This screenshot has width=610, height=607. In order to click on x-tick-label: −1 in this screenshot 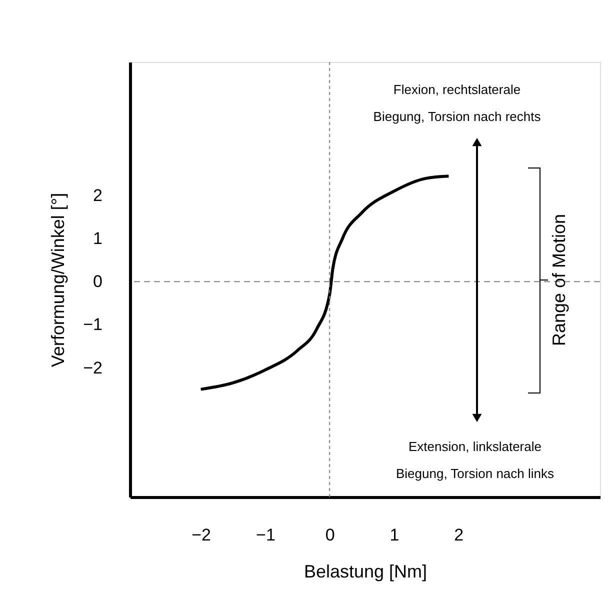, I will do `click(266, 535)`.